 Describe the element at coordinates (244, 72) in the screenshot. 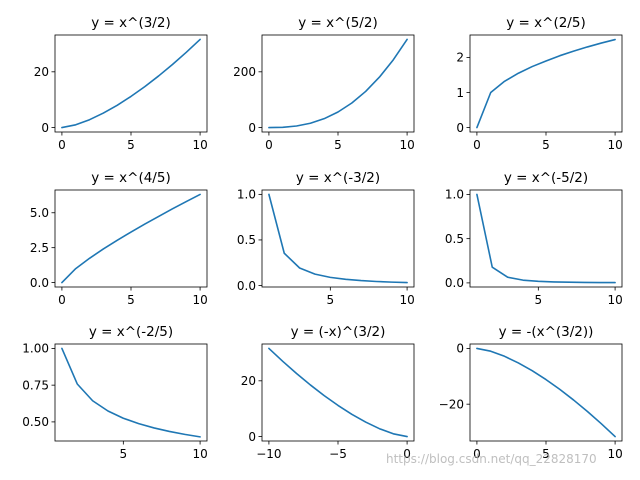

I see `y-tick-label: 200` at that location.